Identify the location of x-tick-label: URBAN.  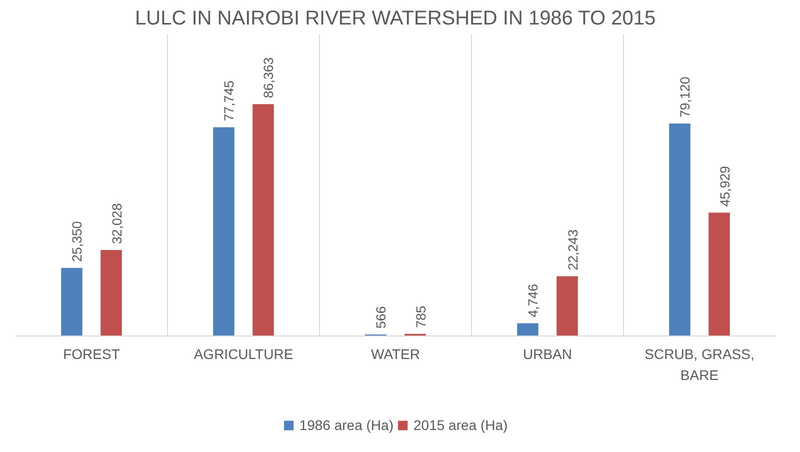
(547, 354).